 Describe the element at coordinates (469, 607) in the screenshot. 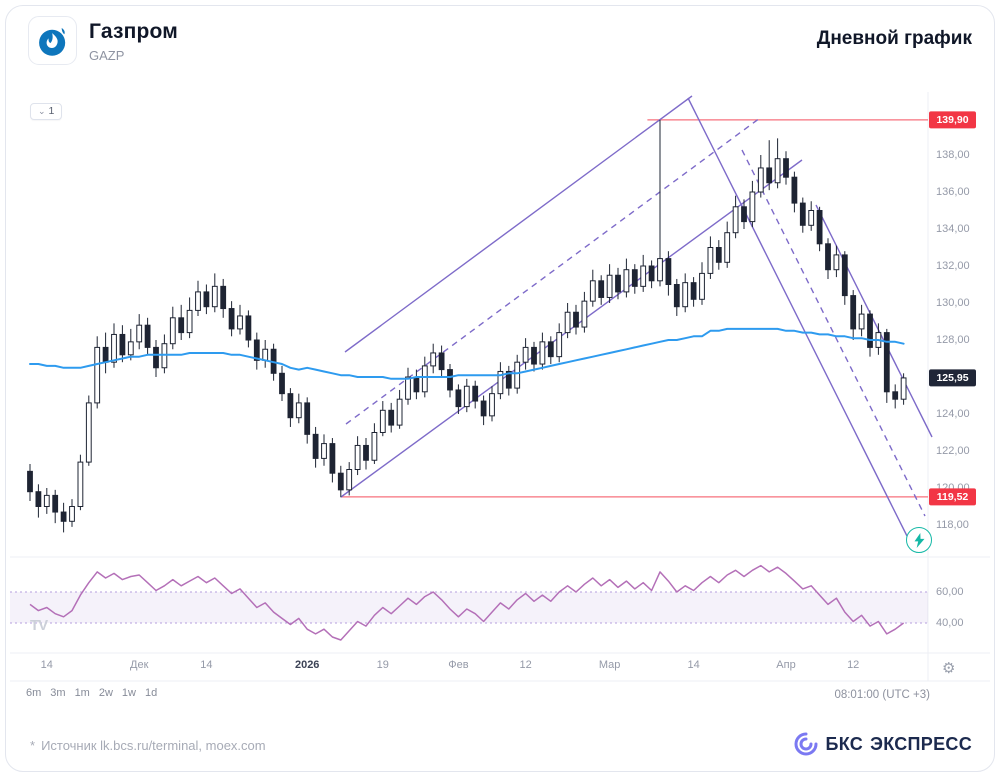

I see `rsi-band` at that location.